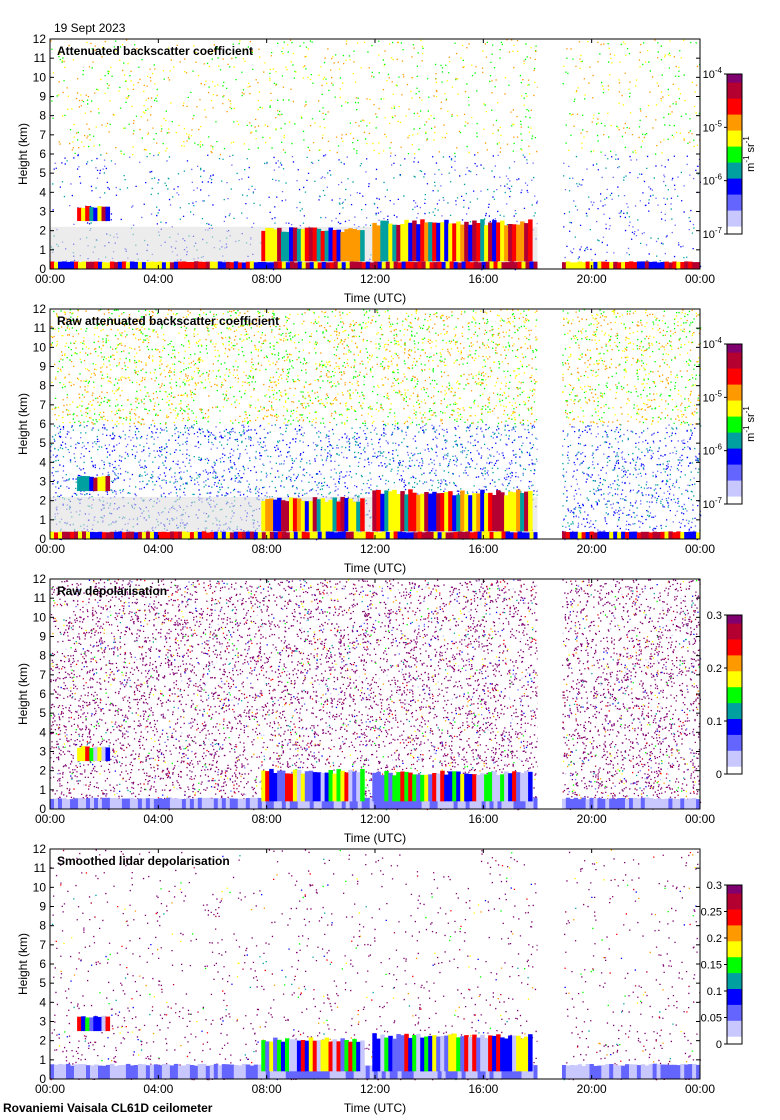 The image size is (780, 1120). What do you see at coordinates (375, 568) in the screenshot?
I see `x-axis-label: Time (UTC)` at bounding box center [375, 568].